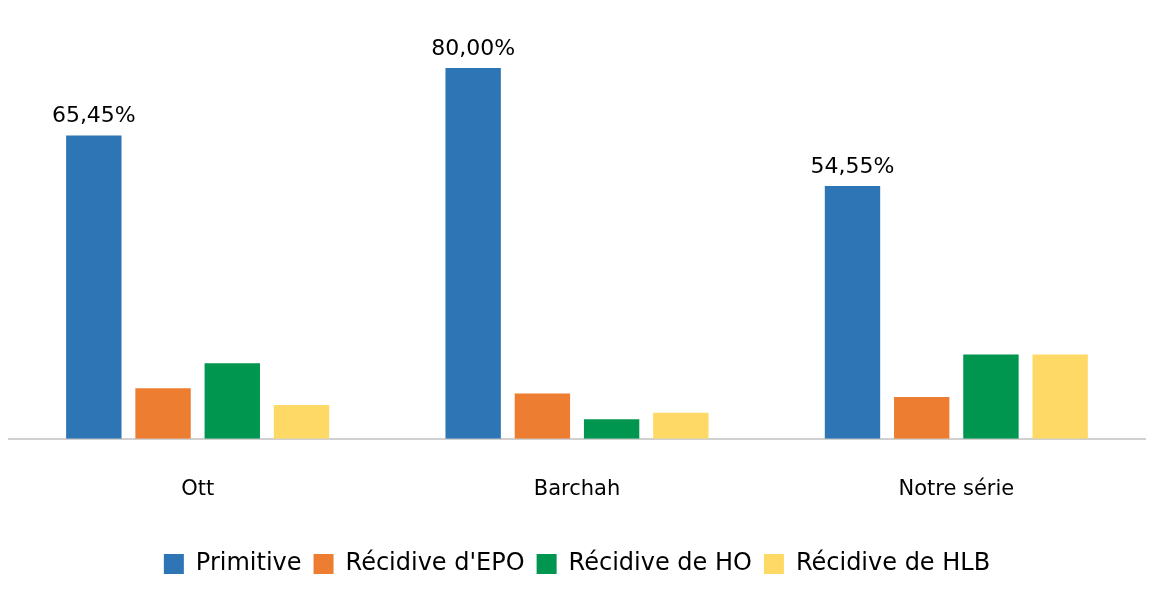 The height and width of the screenshot is (594, 1154). Describe the element at coordinates (93, 115) in the screenshot. I see `data-label: 65,45%` at that location.